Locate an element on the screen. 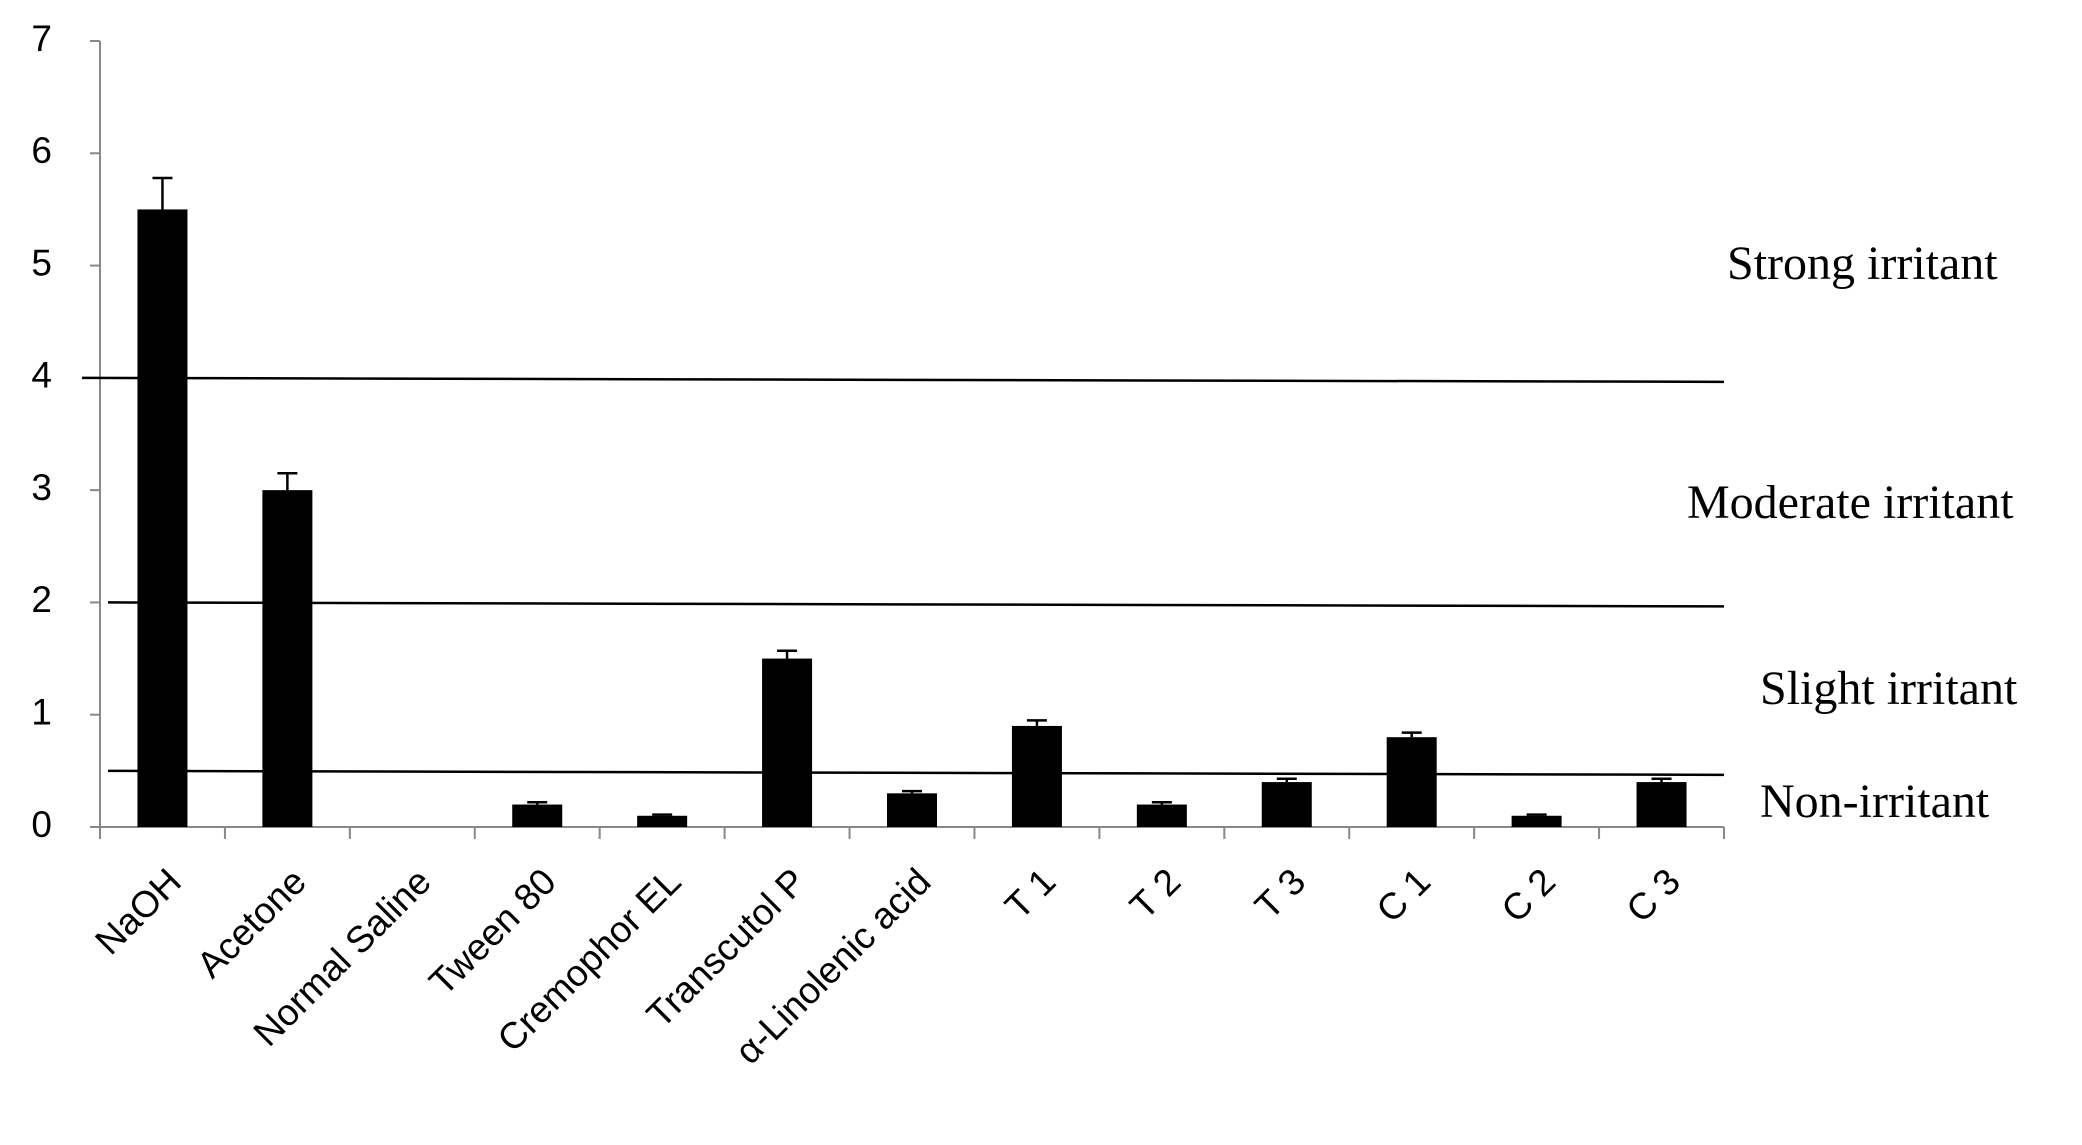  y-tick-label: 5 is located at coordinates (41, 262).